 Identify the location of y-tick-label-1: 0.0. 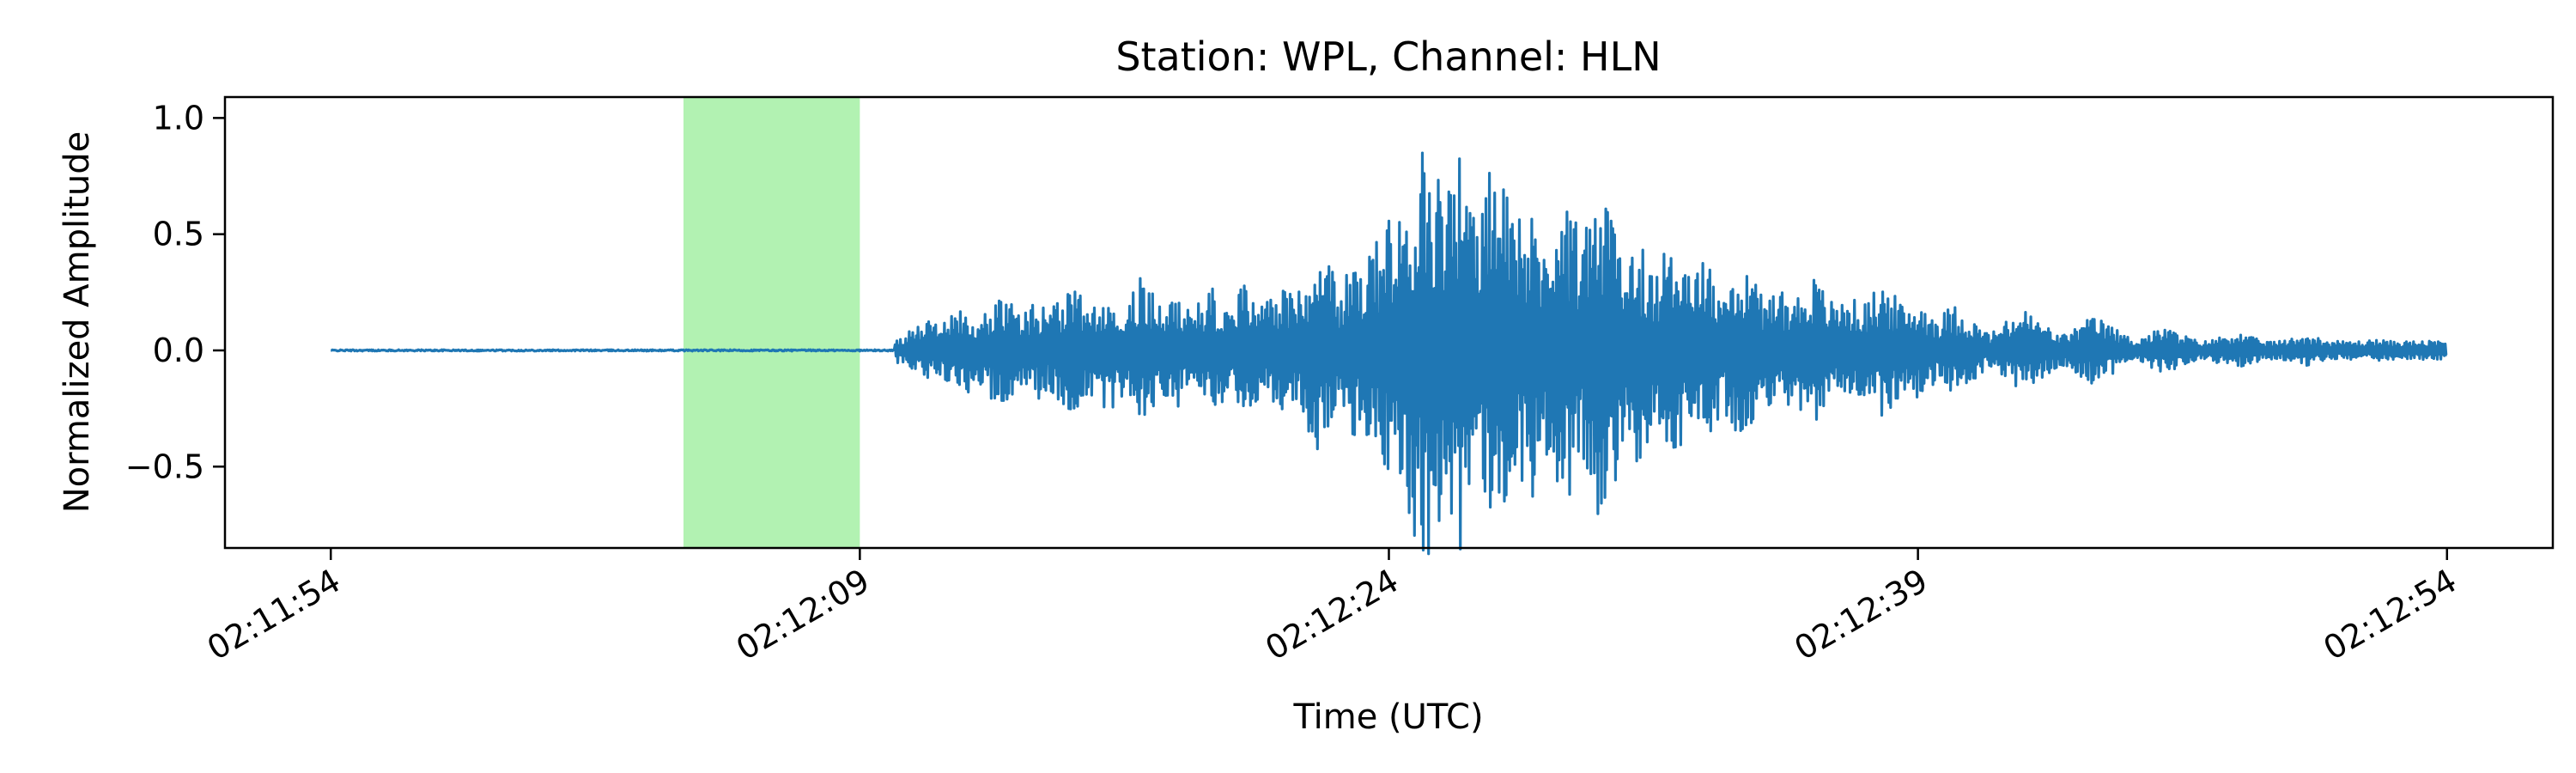
(178, 350).